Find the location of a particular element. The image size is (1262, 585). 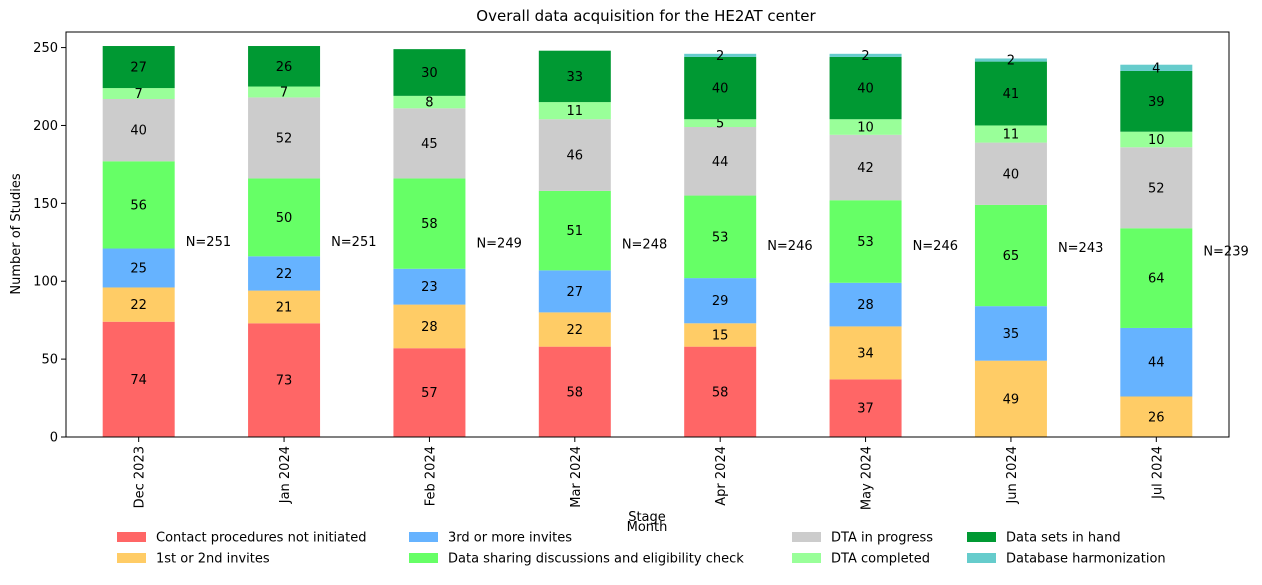

bar-value-label: 10 is located at coordinates (1156, 140).